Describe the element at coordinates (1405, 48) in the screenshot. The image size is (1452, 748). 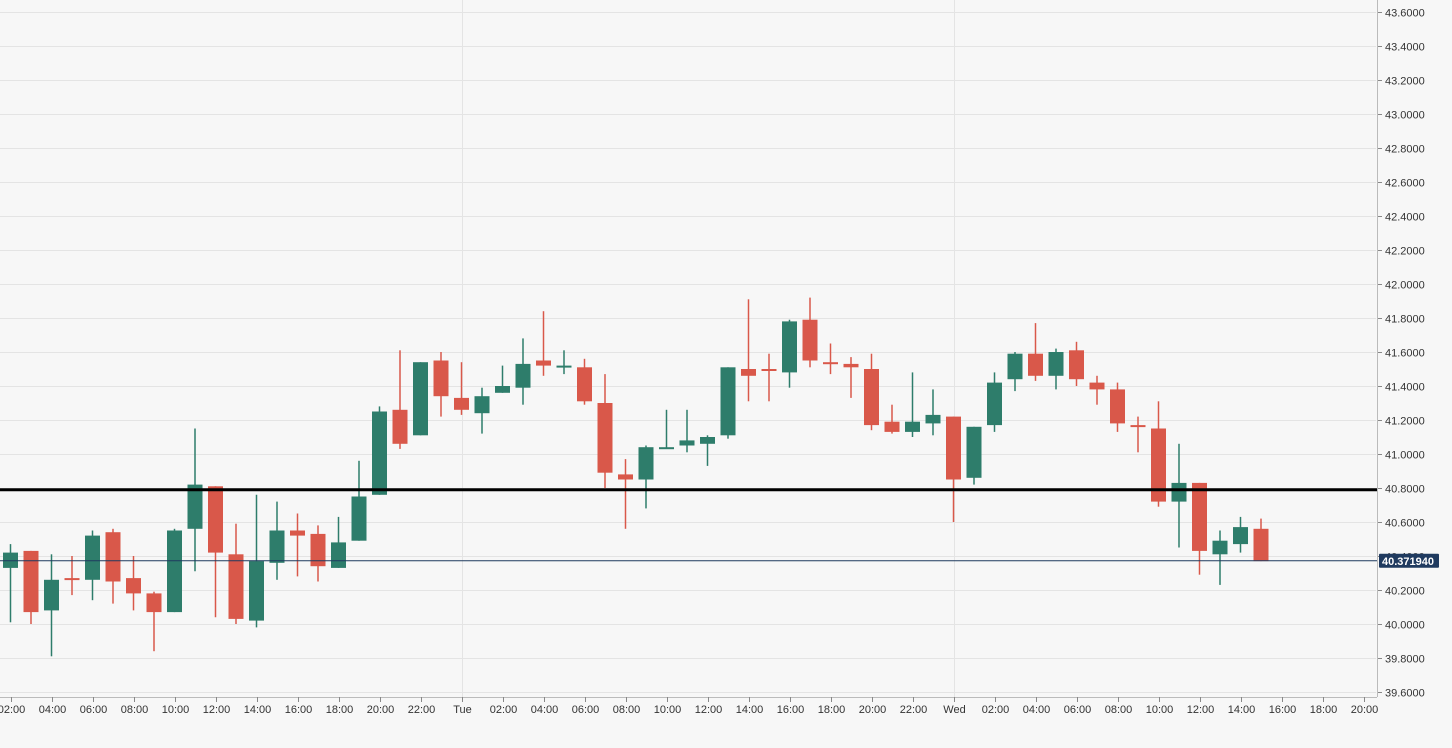
I see `y-tick-label: 43.4000` at that location.